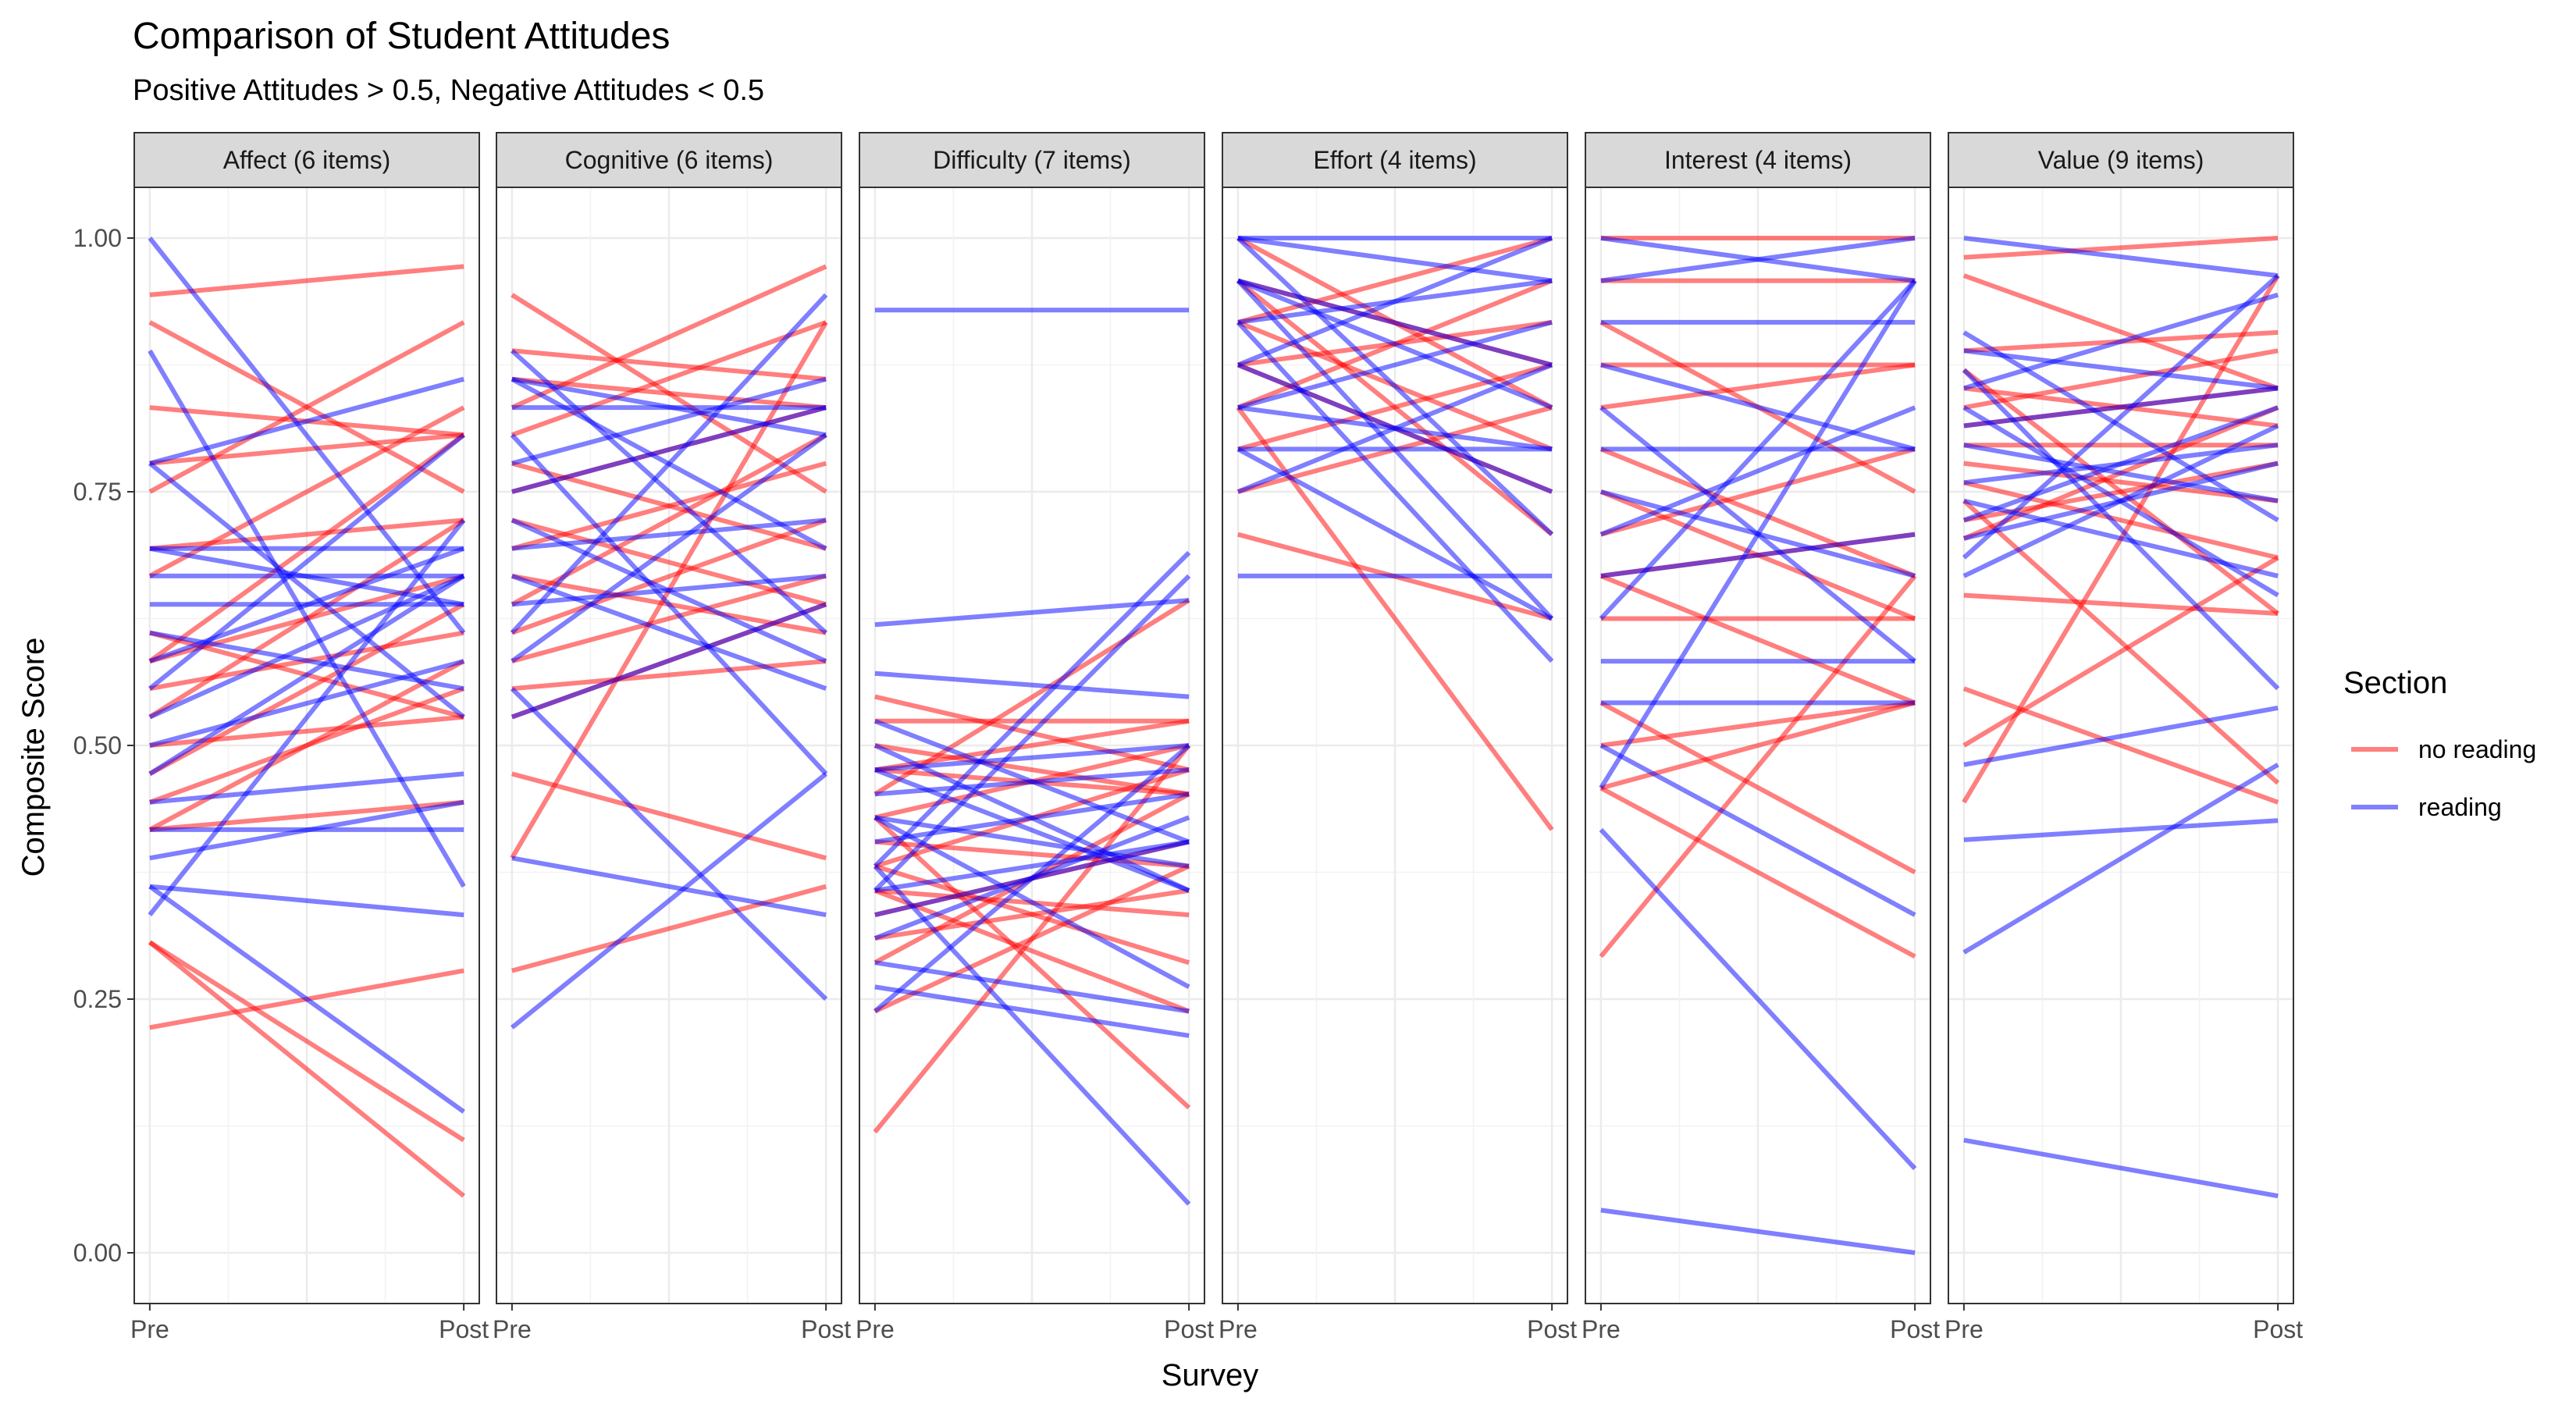 This screenshot has height=1405, width=2576. Describe the element at coordinates (97, 492) in the screenshot. I see `y-tick-label: 0.75` at that location.